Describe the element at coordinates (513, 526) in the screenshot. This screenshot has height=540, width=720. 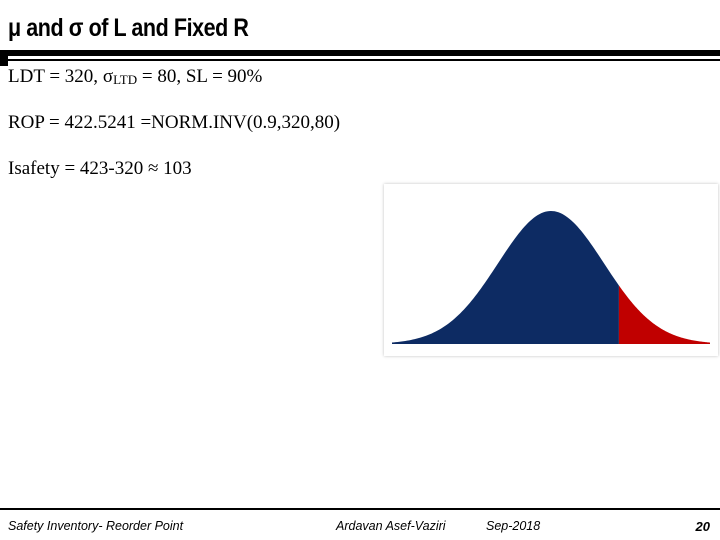
I see `footer-date: Sep-2018` at that location.